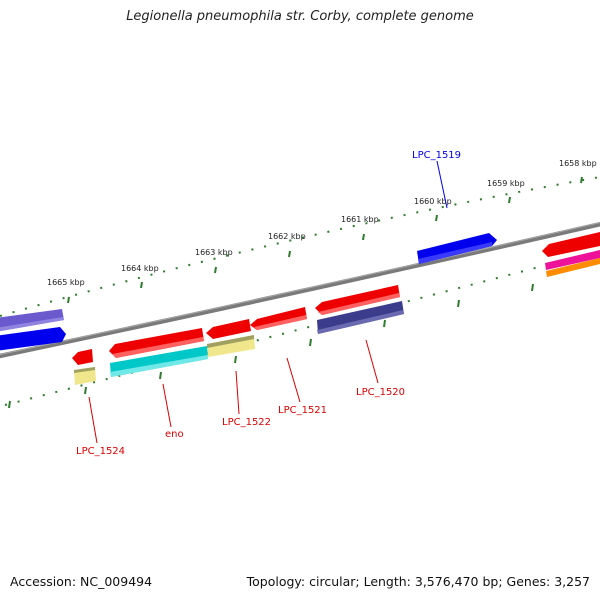 The image size is (600, 600). What do you see at coordinates (140, 268) in the screenshot?
I see `kbp-label: 1664 kbp` at bounding box center [140, 268].